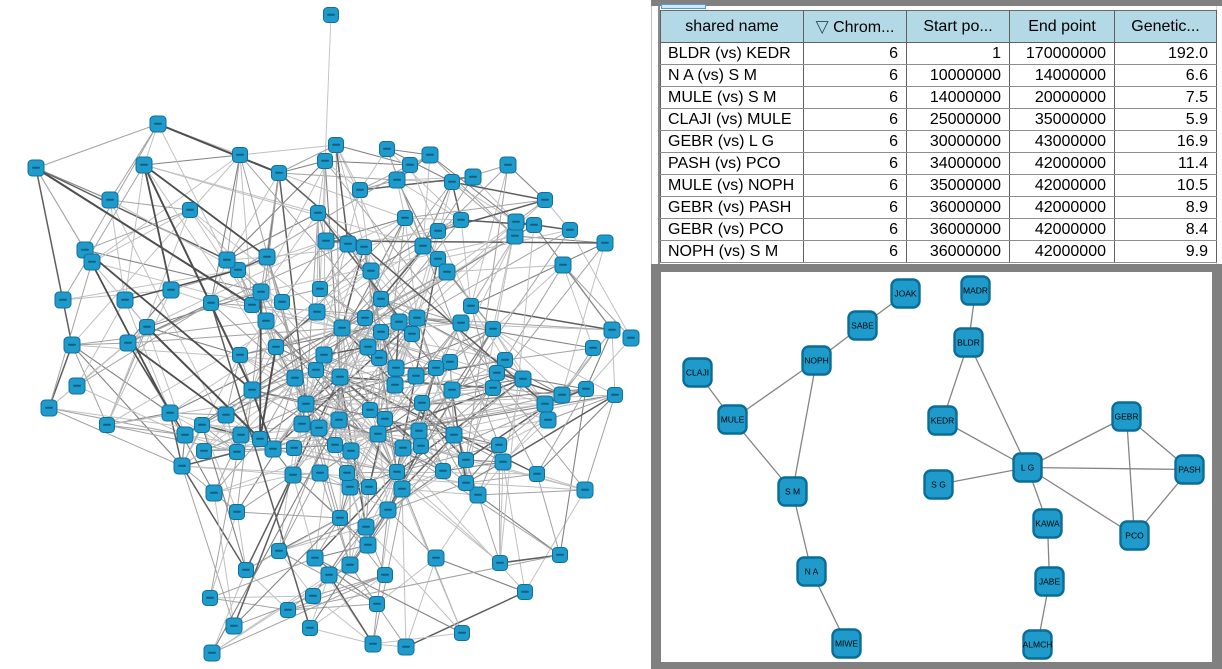 This screenshot has height=669, width=1222. Describe the element at coordinates (943, 420) in the screenshot. I see `svg-text: KEDR` at that location.